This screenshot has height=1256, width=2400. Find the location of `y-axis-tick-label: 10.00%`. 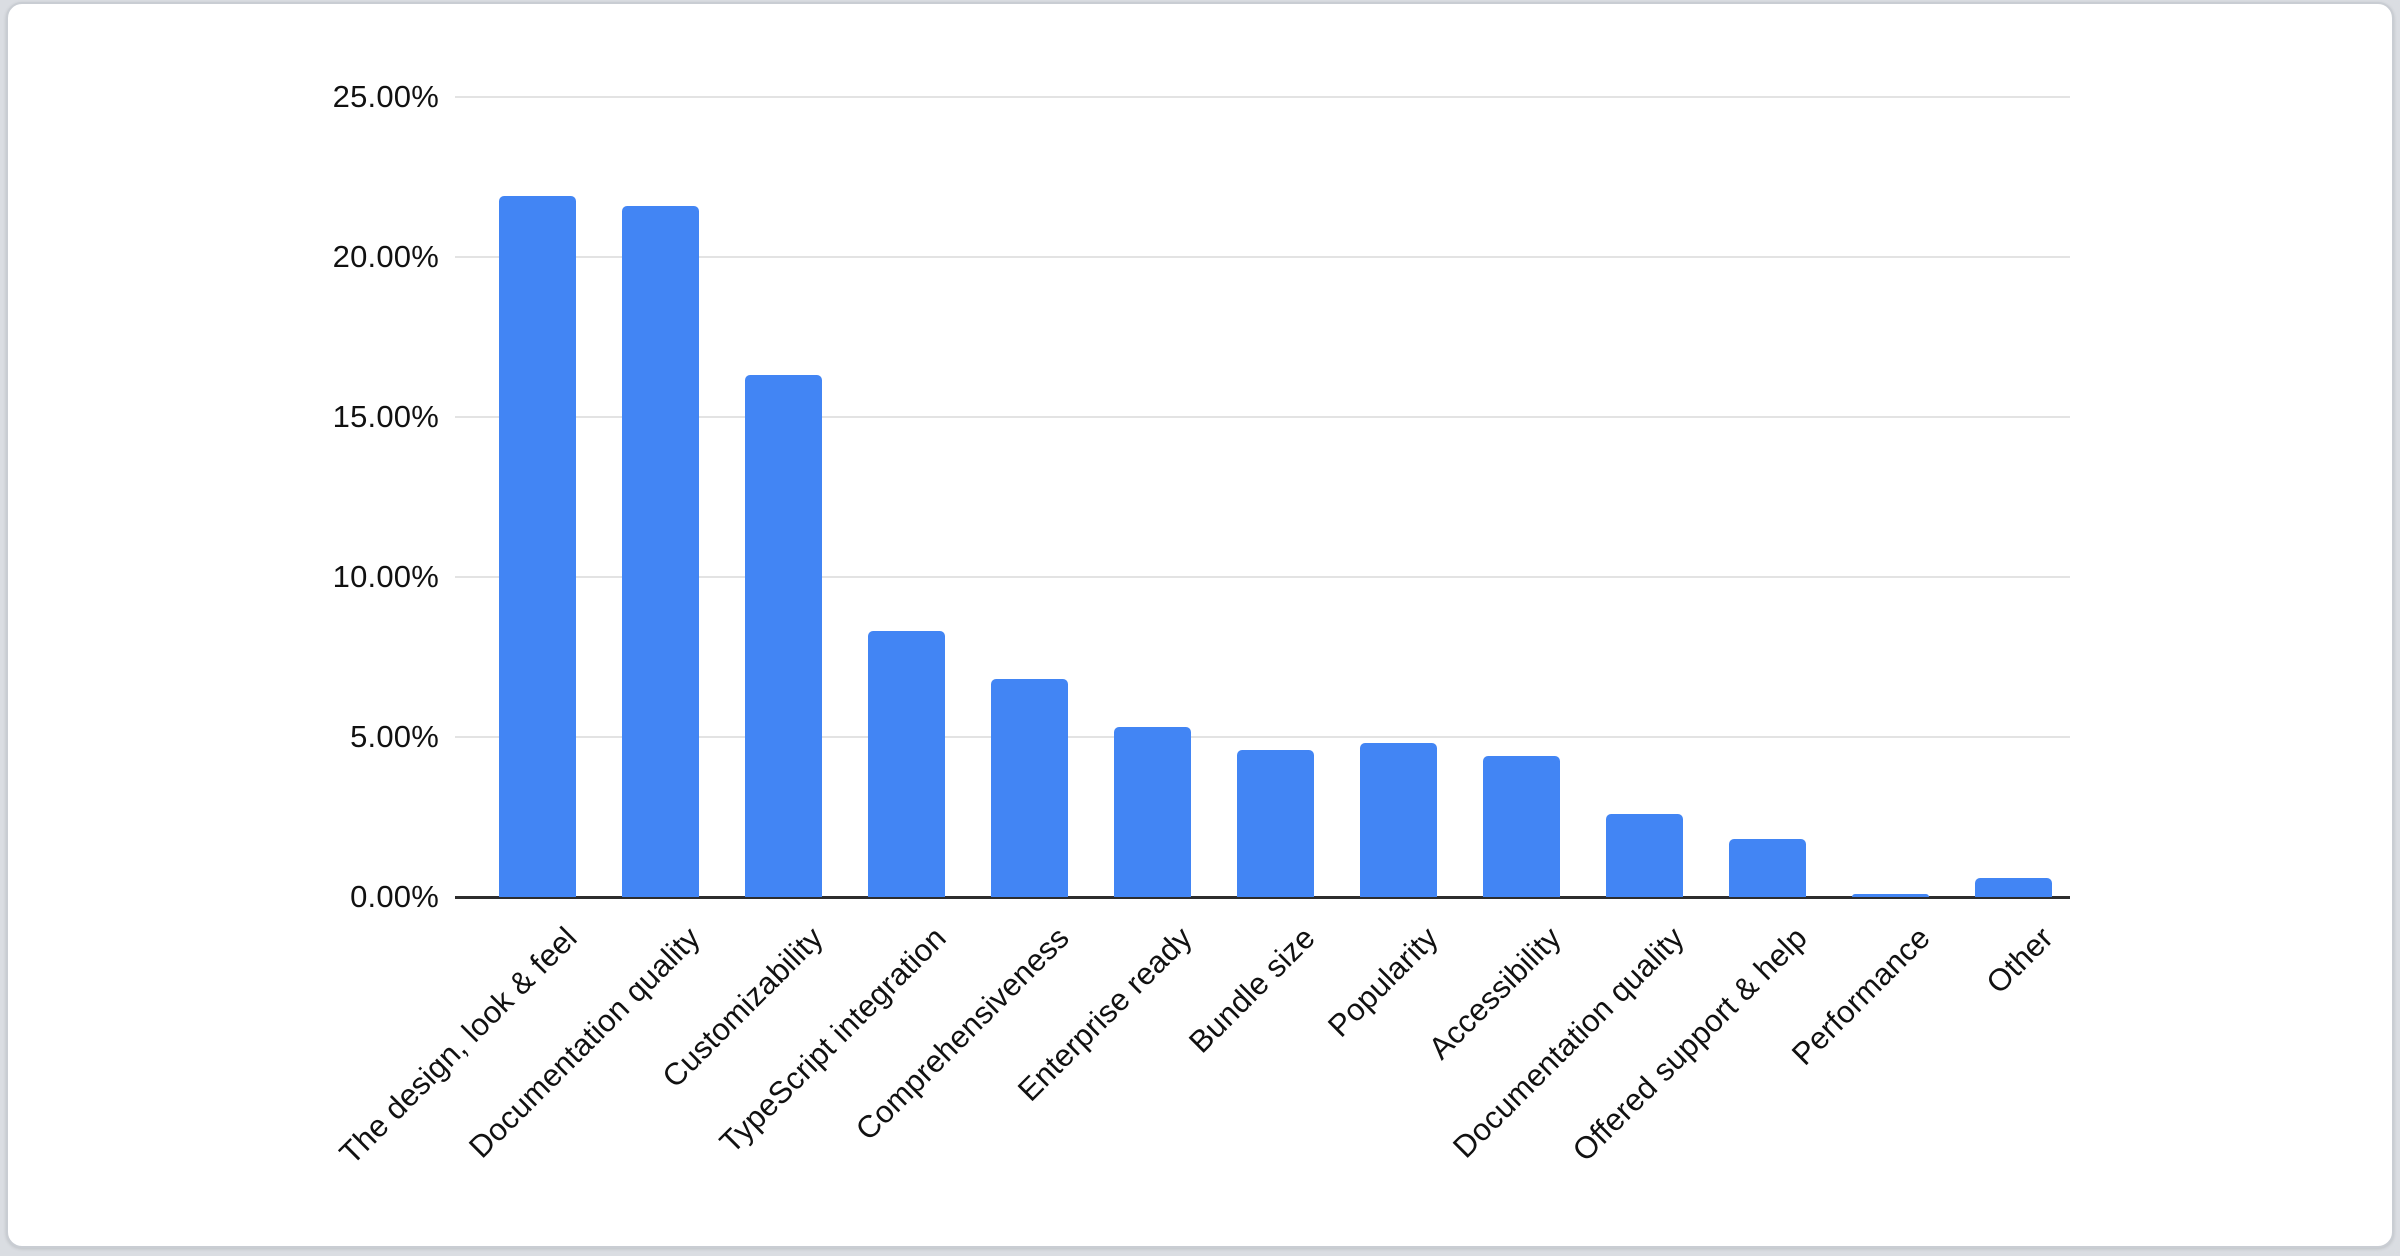

y-axis-tick-label: 10.00% is located at coordinates (385, 576).